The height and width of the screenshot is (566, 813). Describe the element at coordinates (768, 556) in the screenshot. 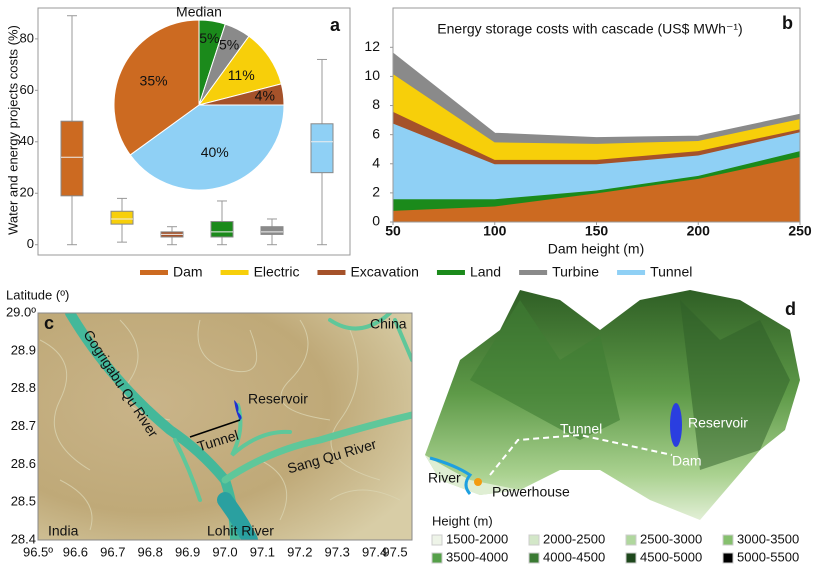

I see `legend-label: 5000-5500` at that location.